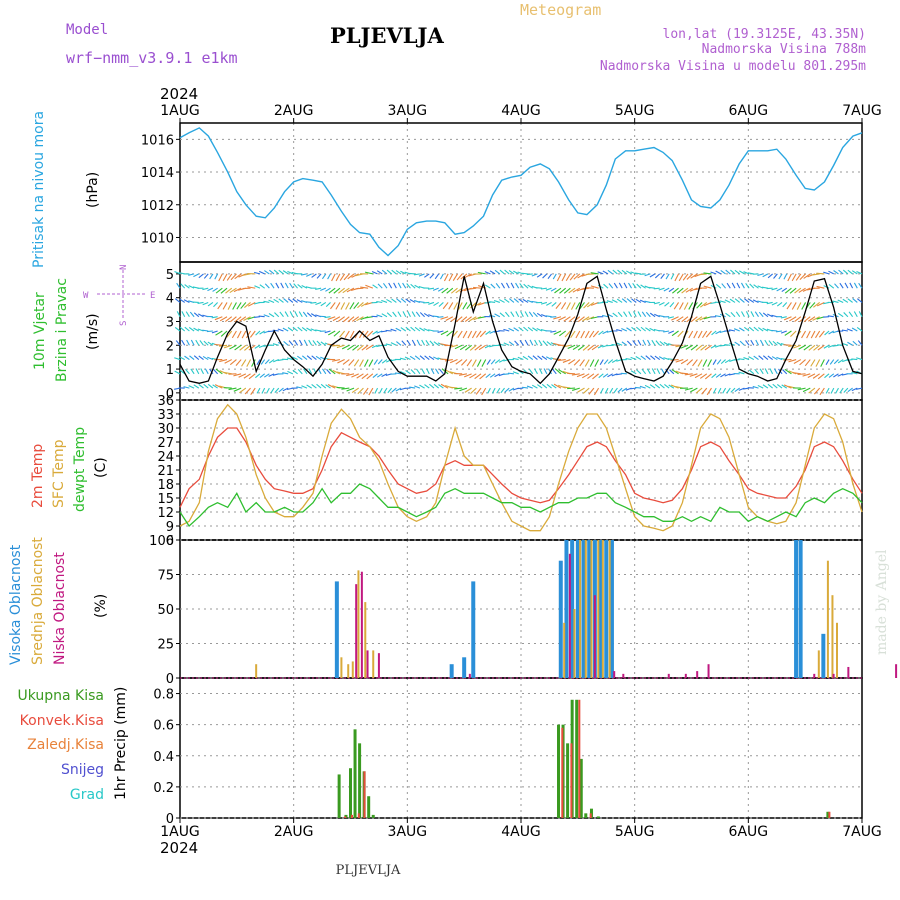 Image resolution: width=900 pixels, height=900 pixels. I want to click on cloud-high-bar, so click(572, 609).